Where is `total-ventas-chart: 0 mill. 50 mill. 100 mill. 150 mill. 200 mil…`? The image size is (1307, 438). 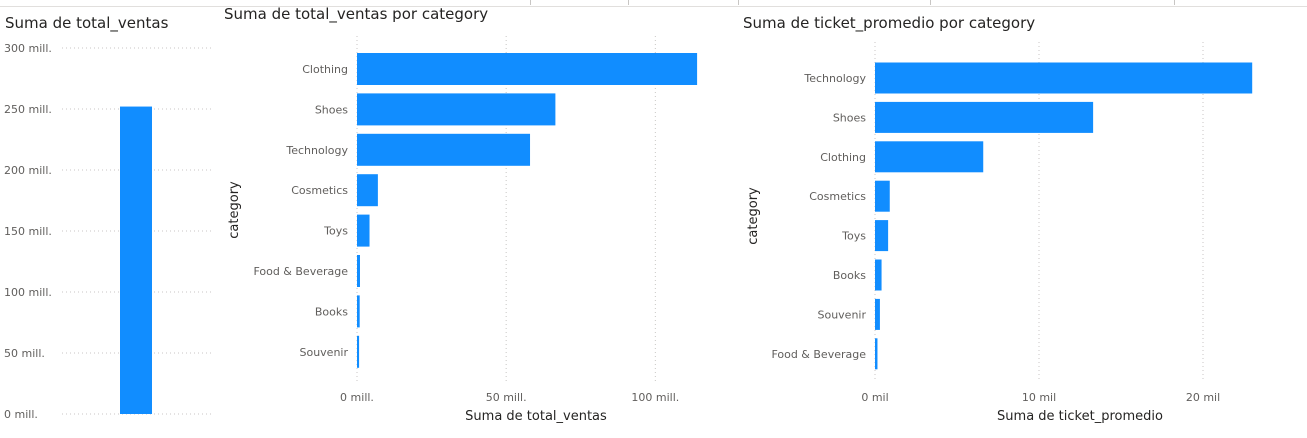 total-ventas-chart: 0 mill. 50 mill. 100 mill. 150 mill. 200 mil… is located at coordinates (109, 231).